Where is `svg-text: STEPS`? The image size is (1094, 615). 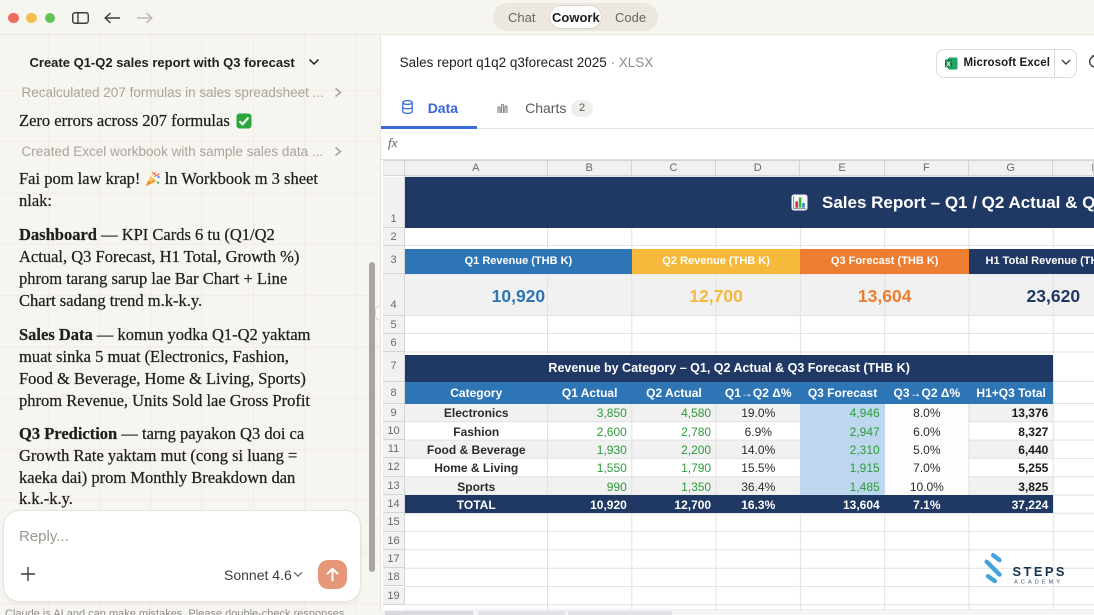 svg-text: STEPS is located at coordinates (1040, 571).